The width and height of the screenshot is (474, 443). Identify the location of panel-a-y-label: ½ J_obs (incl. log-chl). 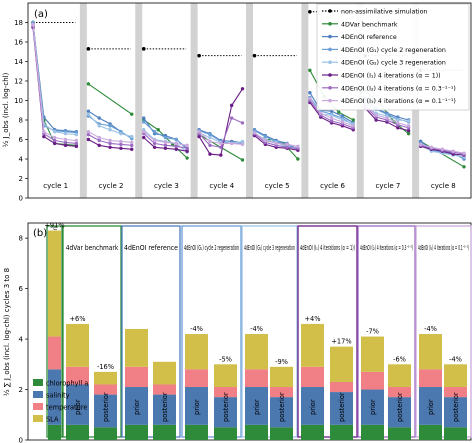
(6, 109).